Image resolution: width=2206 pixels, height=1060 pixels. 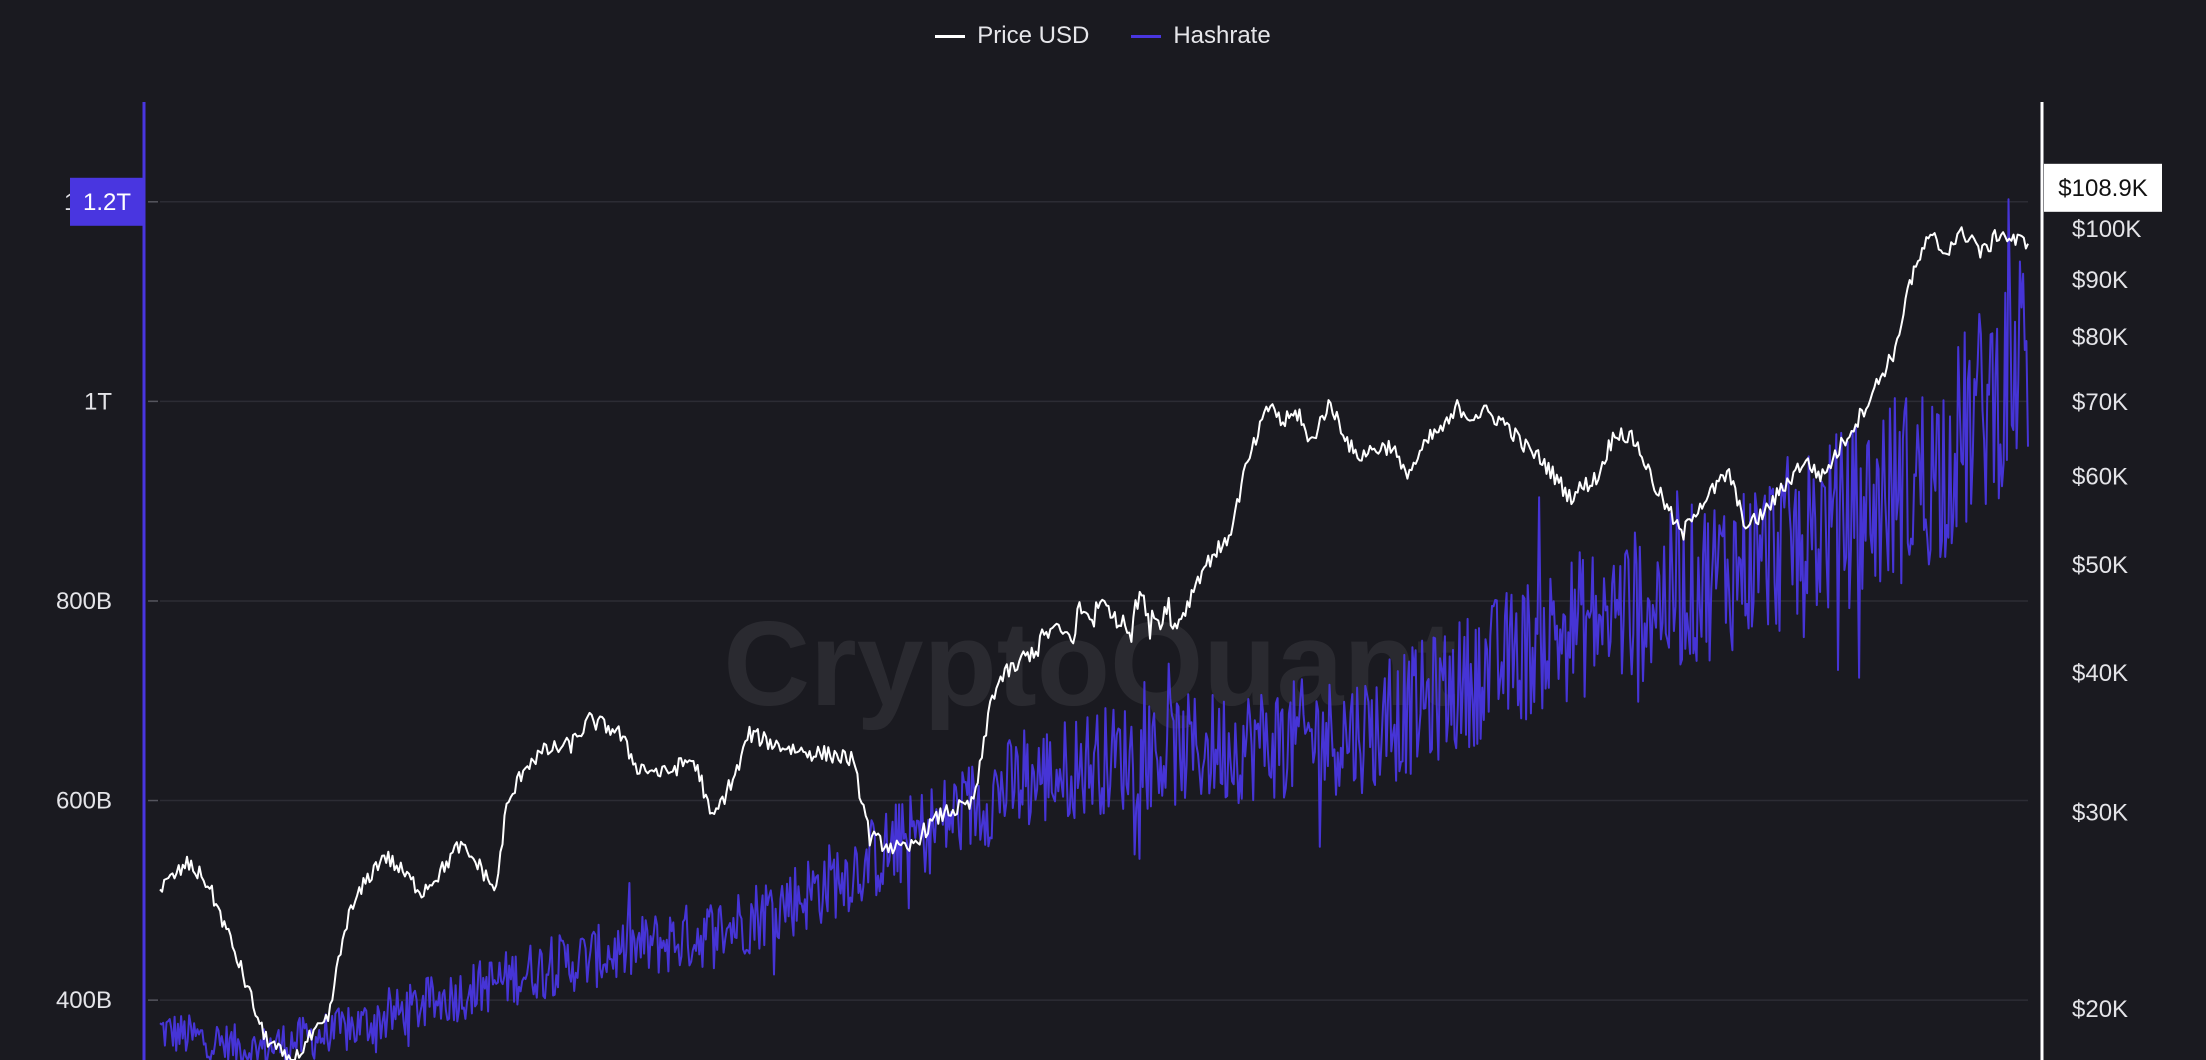 I want to click on left-axis-tick-label: 800B, so click(x=84, y=601).